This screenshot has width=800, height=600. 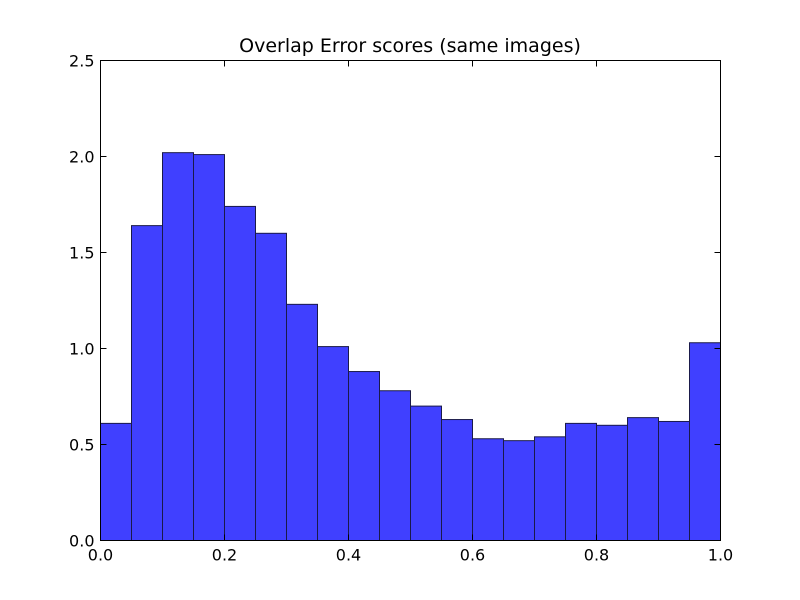 I want to click on x-tick-label-3: 0.6, so click(x=472, y=555).